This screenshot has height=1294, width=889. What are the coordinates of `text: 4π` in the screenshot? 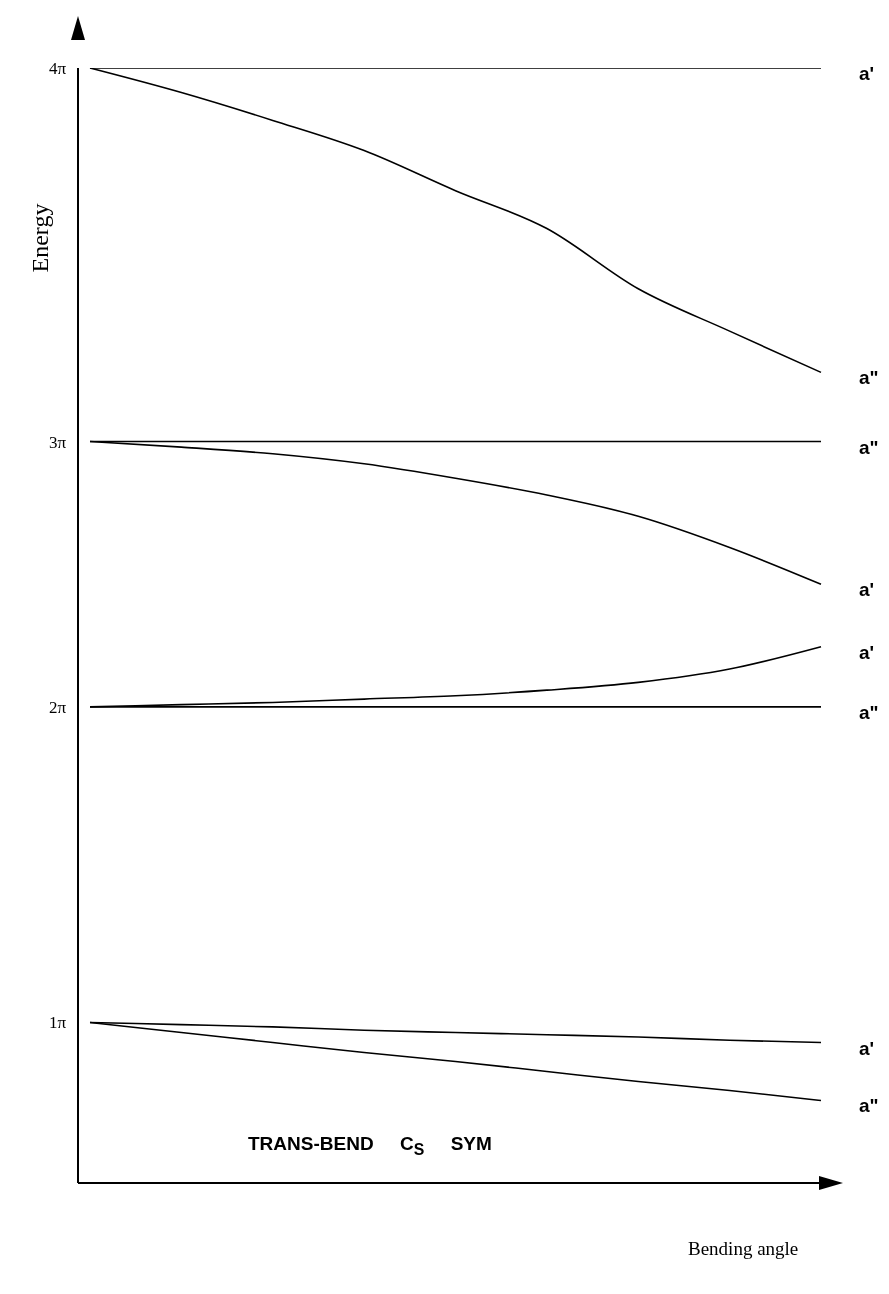 It's located at (57, 69).